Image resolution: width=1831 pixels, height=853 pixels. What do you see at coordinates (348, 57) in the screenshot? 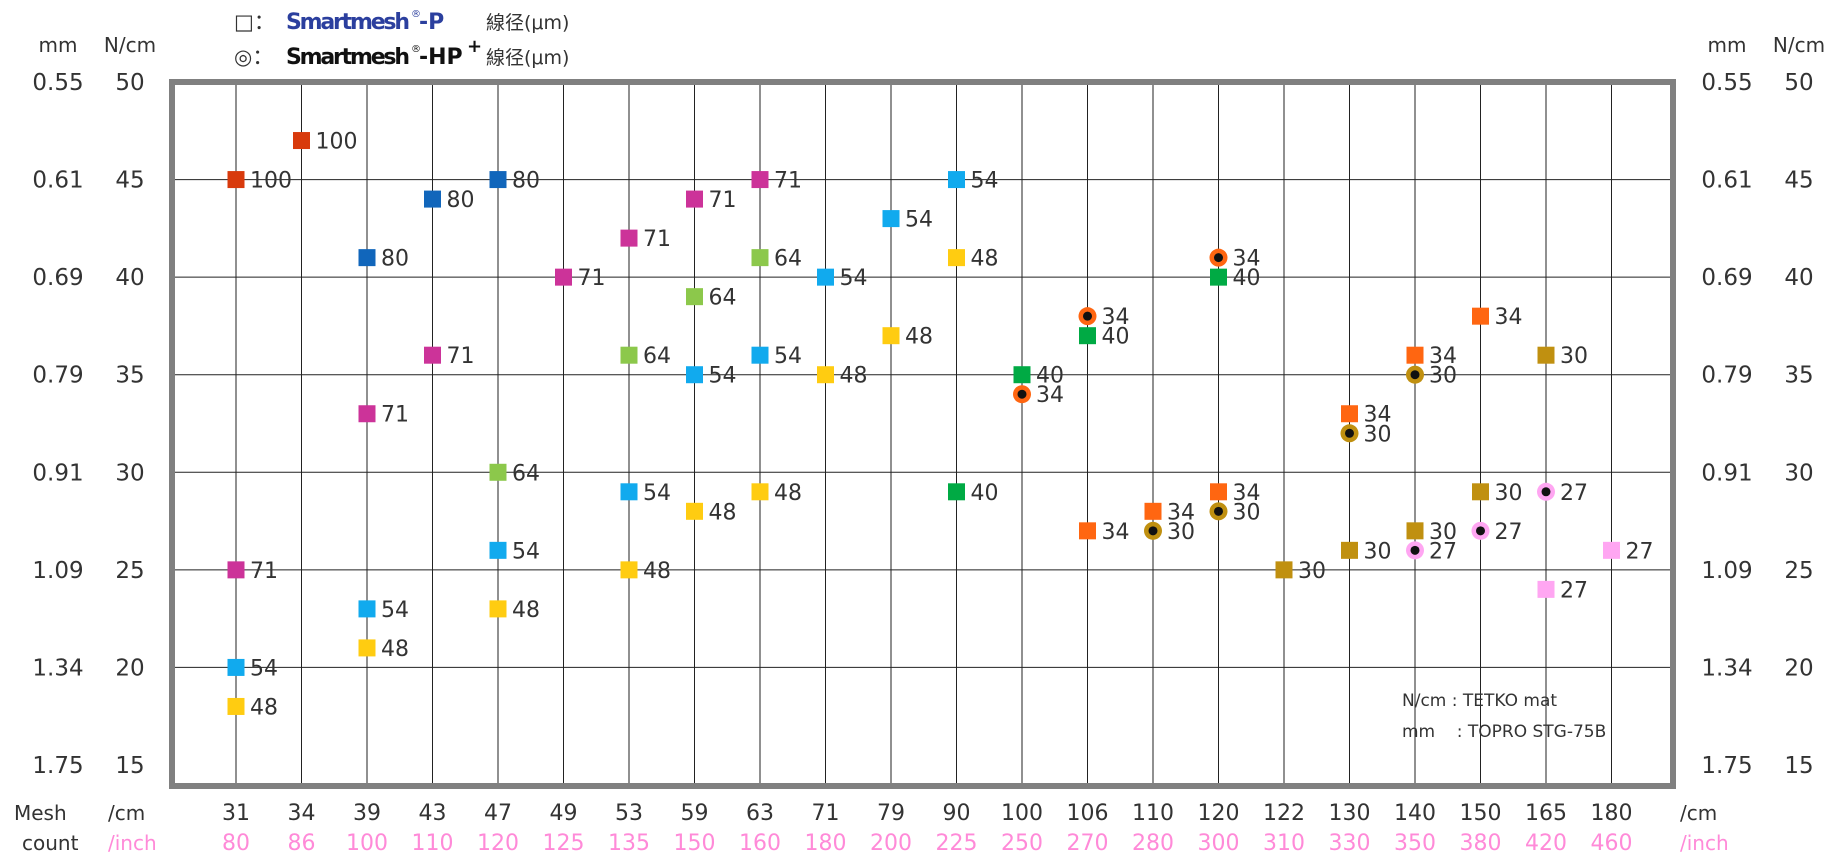
I see `legend-hp-brand: Smartmesh` at bounding box center [348, 57].